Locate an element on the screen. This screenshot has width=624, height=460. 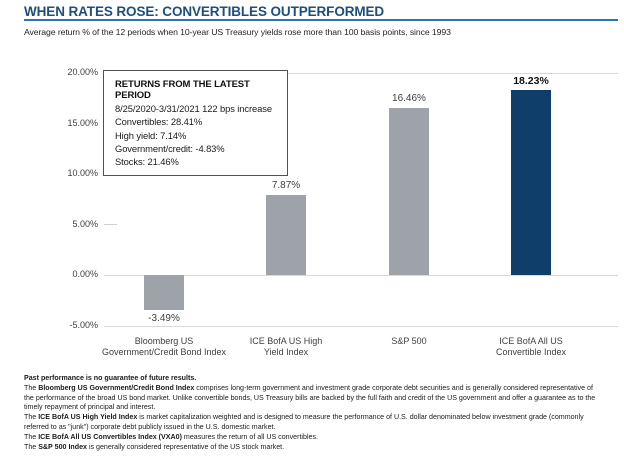
y-axis-tickmark is located at coordinates (110, 225).